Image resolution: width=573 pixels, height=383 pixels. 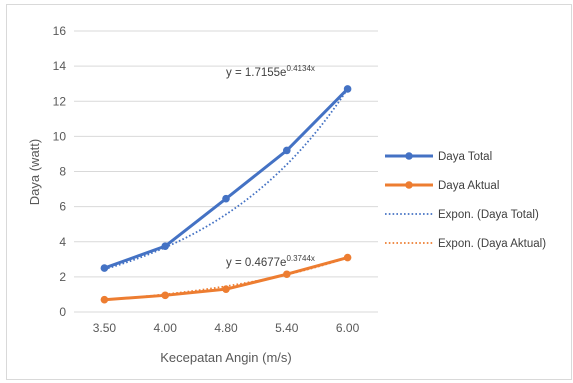 What do you see at coordinates (300, 258) in the screenshot?
I see `equation-exponent: 0.3744x` at bounding box center [300, 258].